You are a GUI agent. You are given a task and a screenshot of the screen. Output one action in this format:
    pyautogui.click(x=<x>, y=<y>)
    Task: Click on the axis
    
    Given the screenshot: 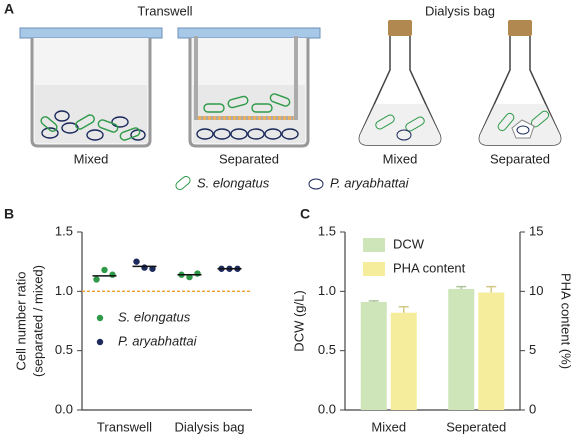 What is the action you would take?
    pyautogui.click(x=432, y=321)
    